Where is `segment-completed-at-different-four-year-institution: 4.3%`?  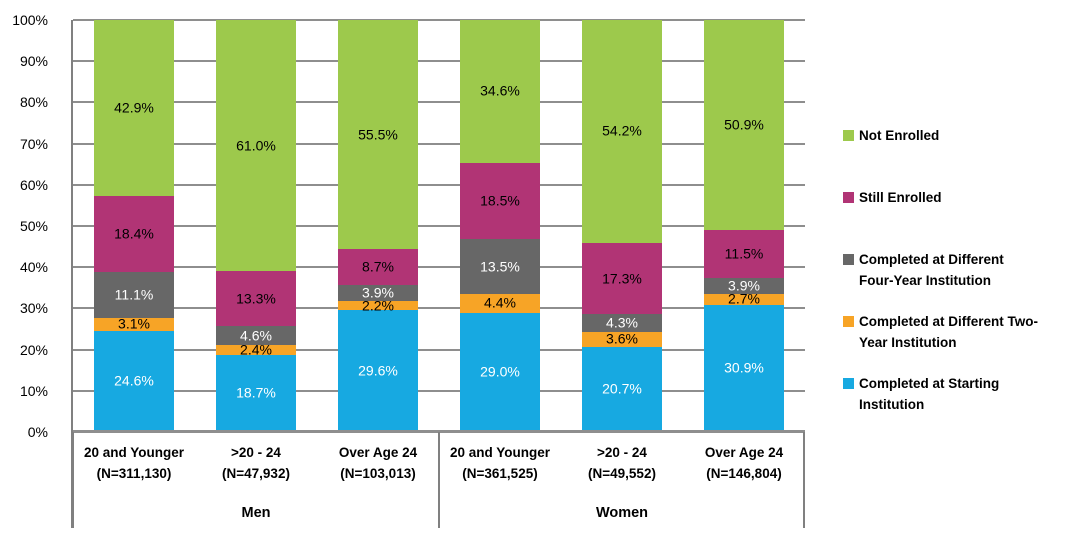 segment-completed-at-different-four-year-institution: 4.3% is located at coordinates (622, 323).